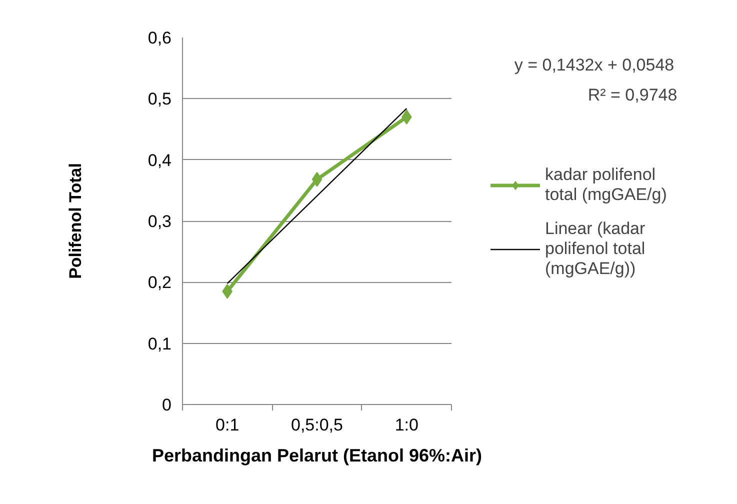 The image size is (737, 504). What do you see at coordinates (228, 425) in the screenshot?
I see `x-tick-label: 0:1` at bounding box center [228, 425].